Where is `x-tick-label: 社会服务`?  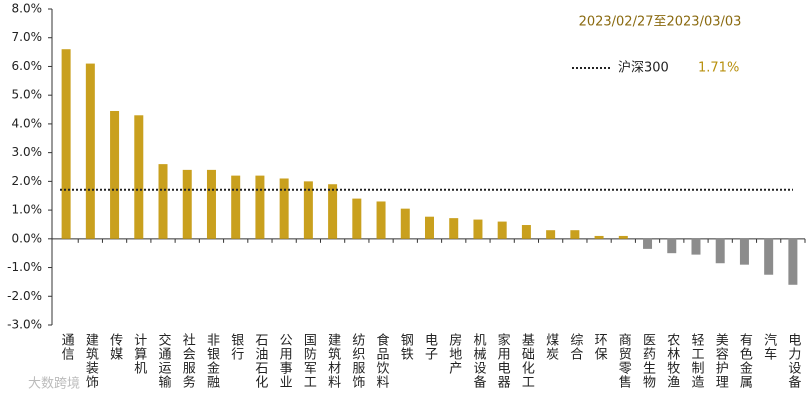 x-tick-label: 社会服务 is located at coordinates (188, 360).